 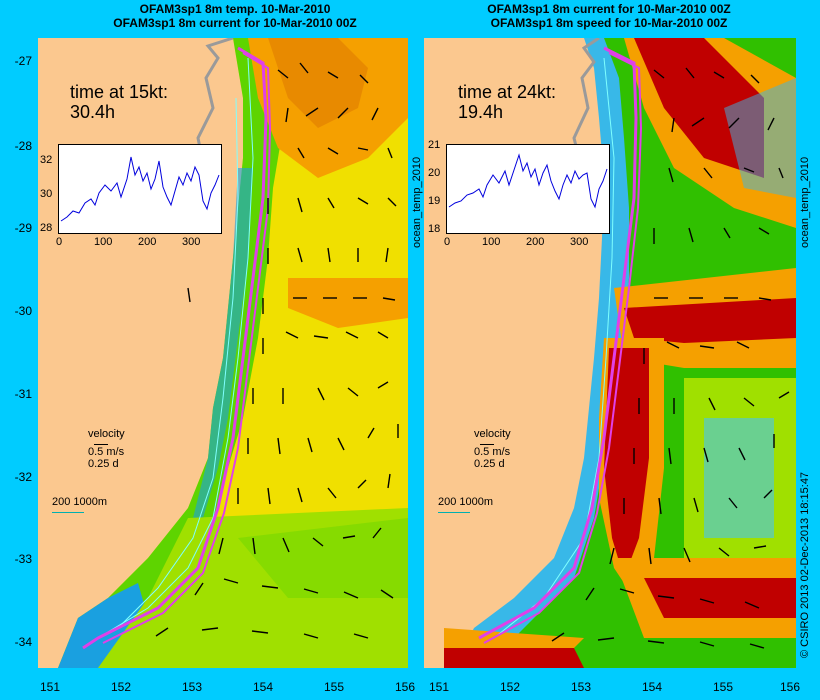 I want to click on left-time-label: time at 15kt:, so click(x=119, y=92).